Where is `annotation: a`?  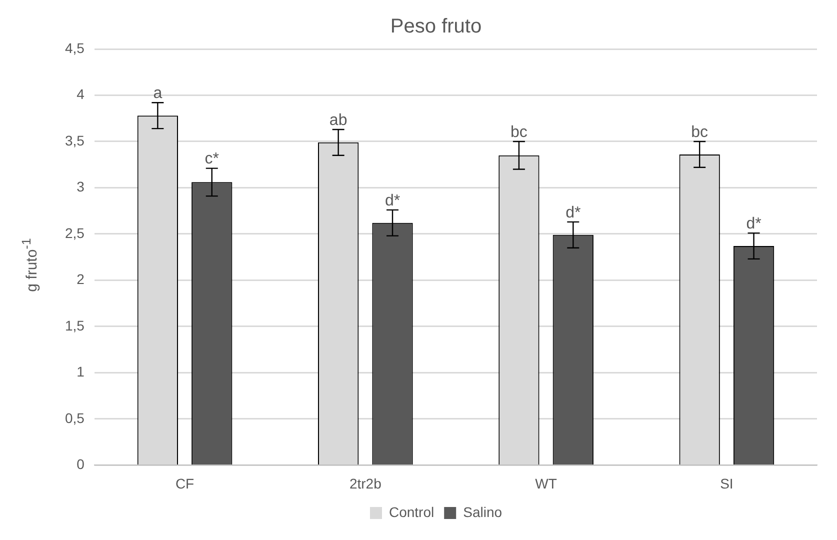 annotation: a is located at coordinates (157, 93).